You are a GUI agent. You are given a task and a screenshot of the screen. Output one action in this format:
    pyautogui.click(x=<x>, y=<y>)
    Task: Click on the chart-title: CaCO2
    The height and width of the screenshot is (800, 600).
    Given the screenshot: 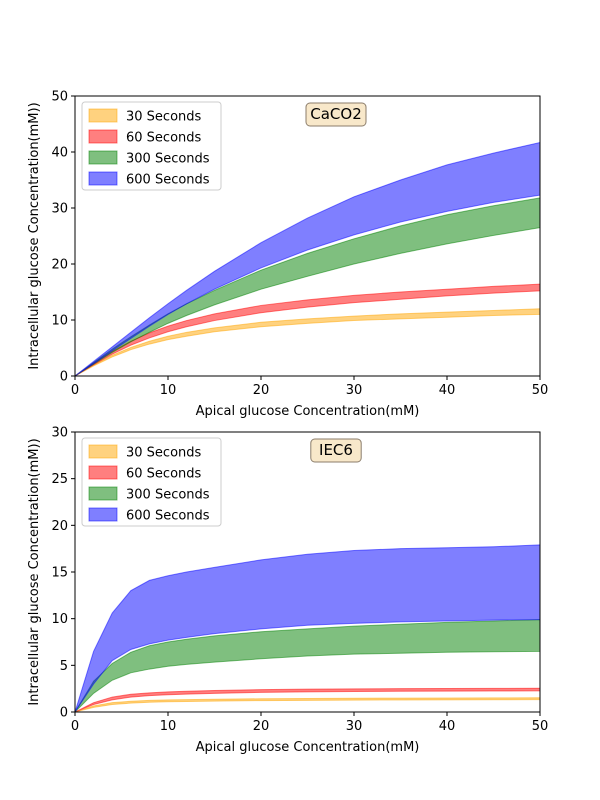 What is the action you would take?
    pyautogui.click(x=336, y=114)
    